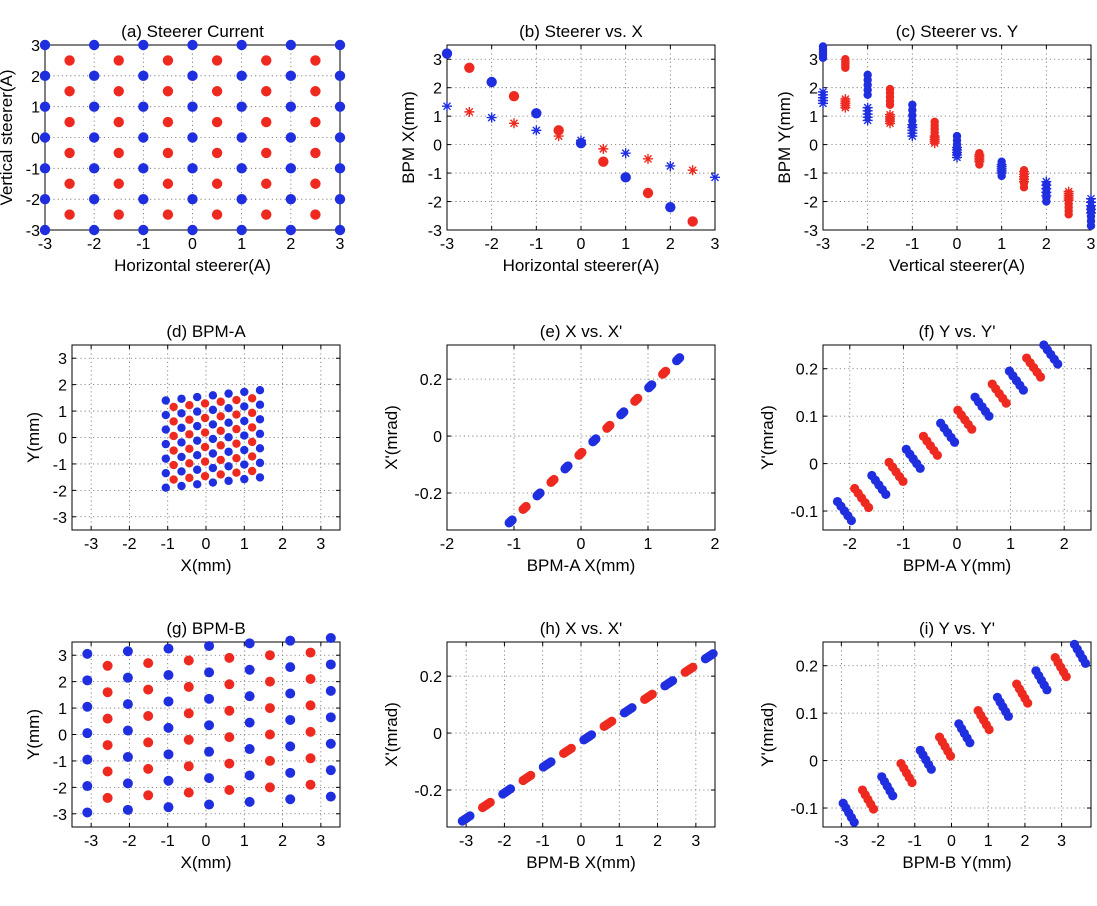  Describe the element at coordinates (437, 60) in the screenshot. I see `y-tick-label: 3` at that location.